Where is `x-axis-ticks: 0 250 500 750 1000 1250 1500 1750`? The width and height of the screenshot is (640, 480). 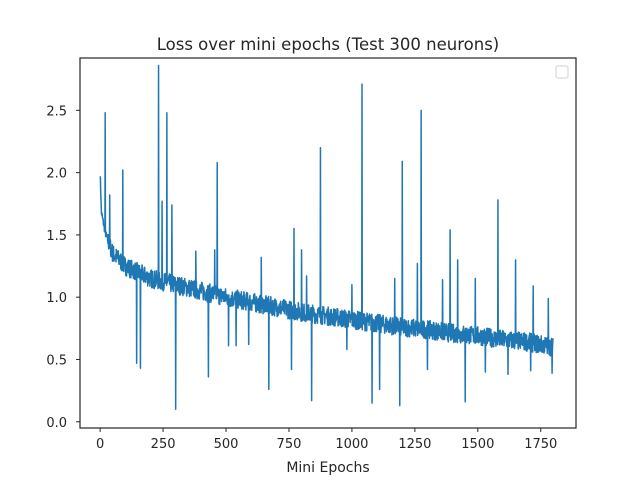
x-axis-ticks: 0 250 500 750 1000 1250 1500 1750 is located at coordinates (326, 440).